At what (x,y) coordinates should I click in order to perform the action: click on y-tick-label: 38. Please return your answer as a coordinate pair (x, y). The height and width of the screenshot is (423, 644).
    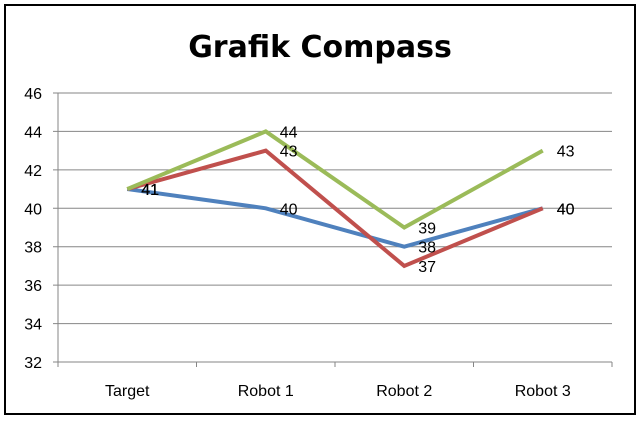
    Looking at the image, I should click on (33, 248).